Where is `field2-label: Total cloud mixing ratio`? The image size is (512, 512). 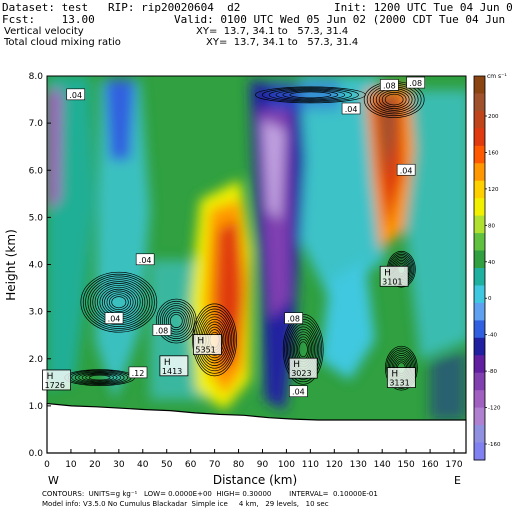
field2-label: Total cloud mixing ratio is located at coordinates (62, 42).